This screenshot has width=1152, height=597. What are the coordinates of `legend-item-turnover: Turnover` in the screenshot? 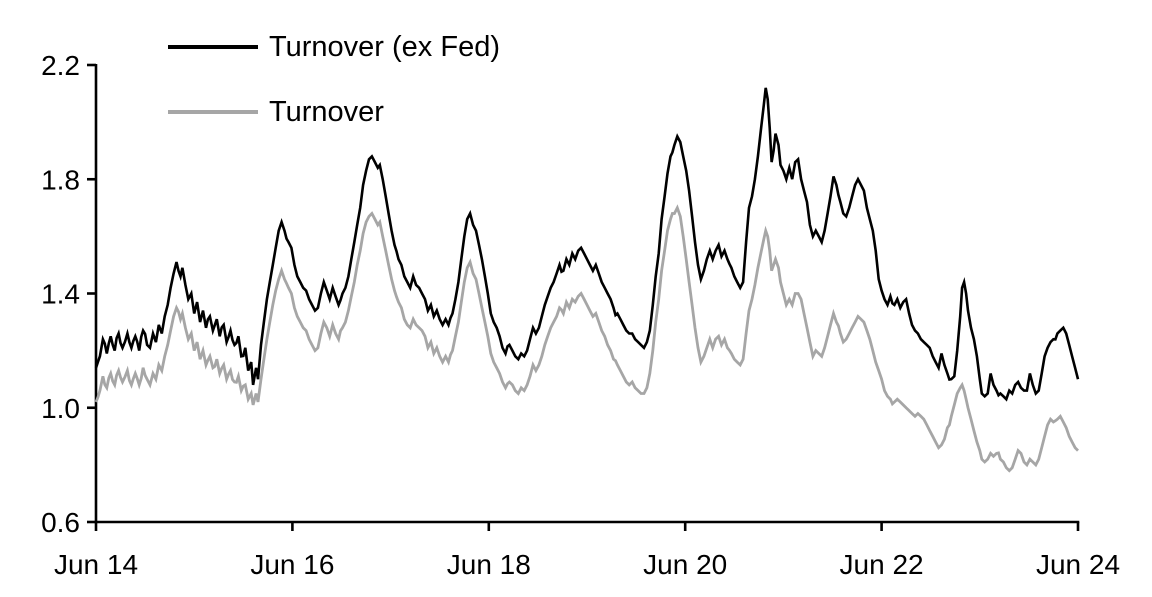 It's located at (334, 112).